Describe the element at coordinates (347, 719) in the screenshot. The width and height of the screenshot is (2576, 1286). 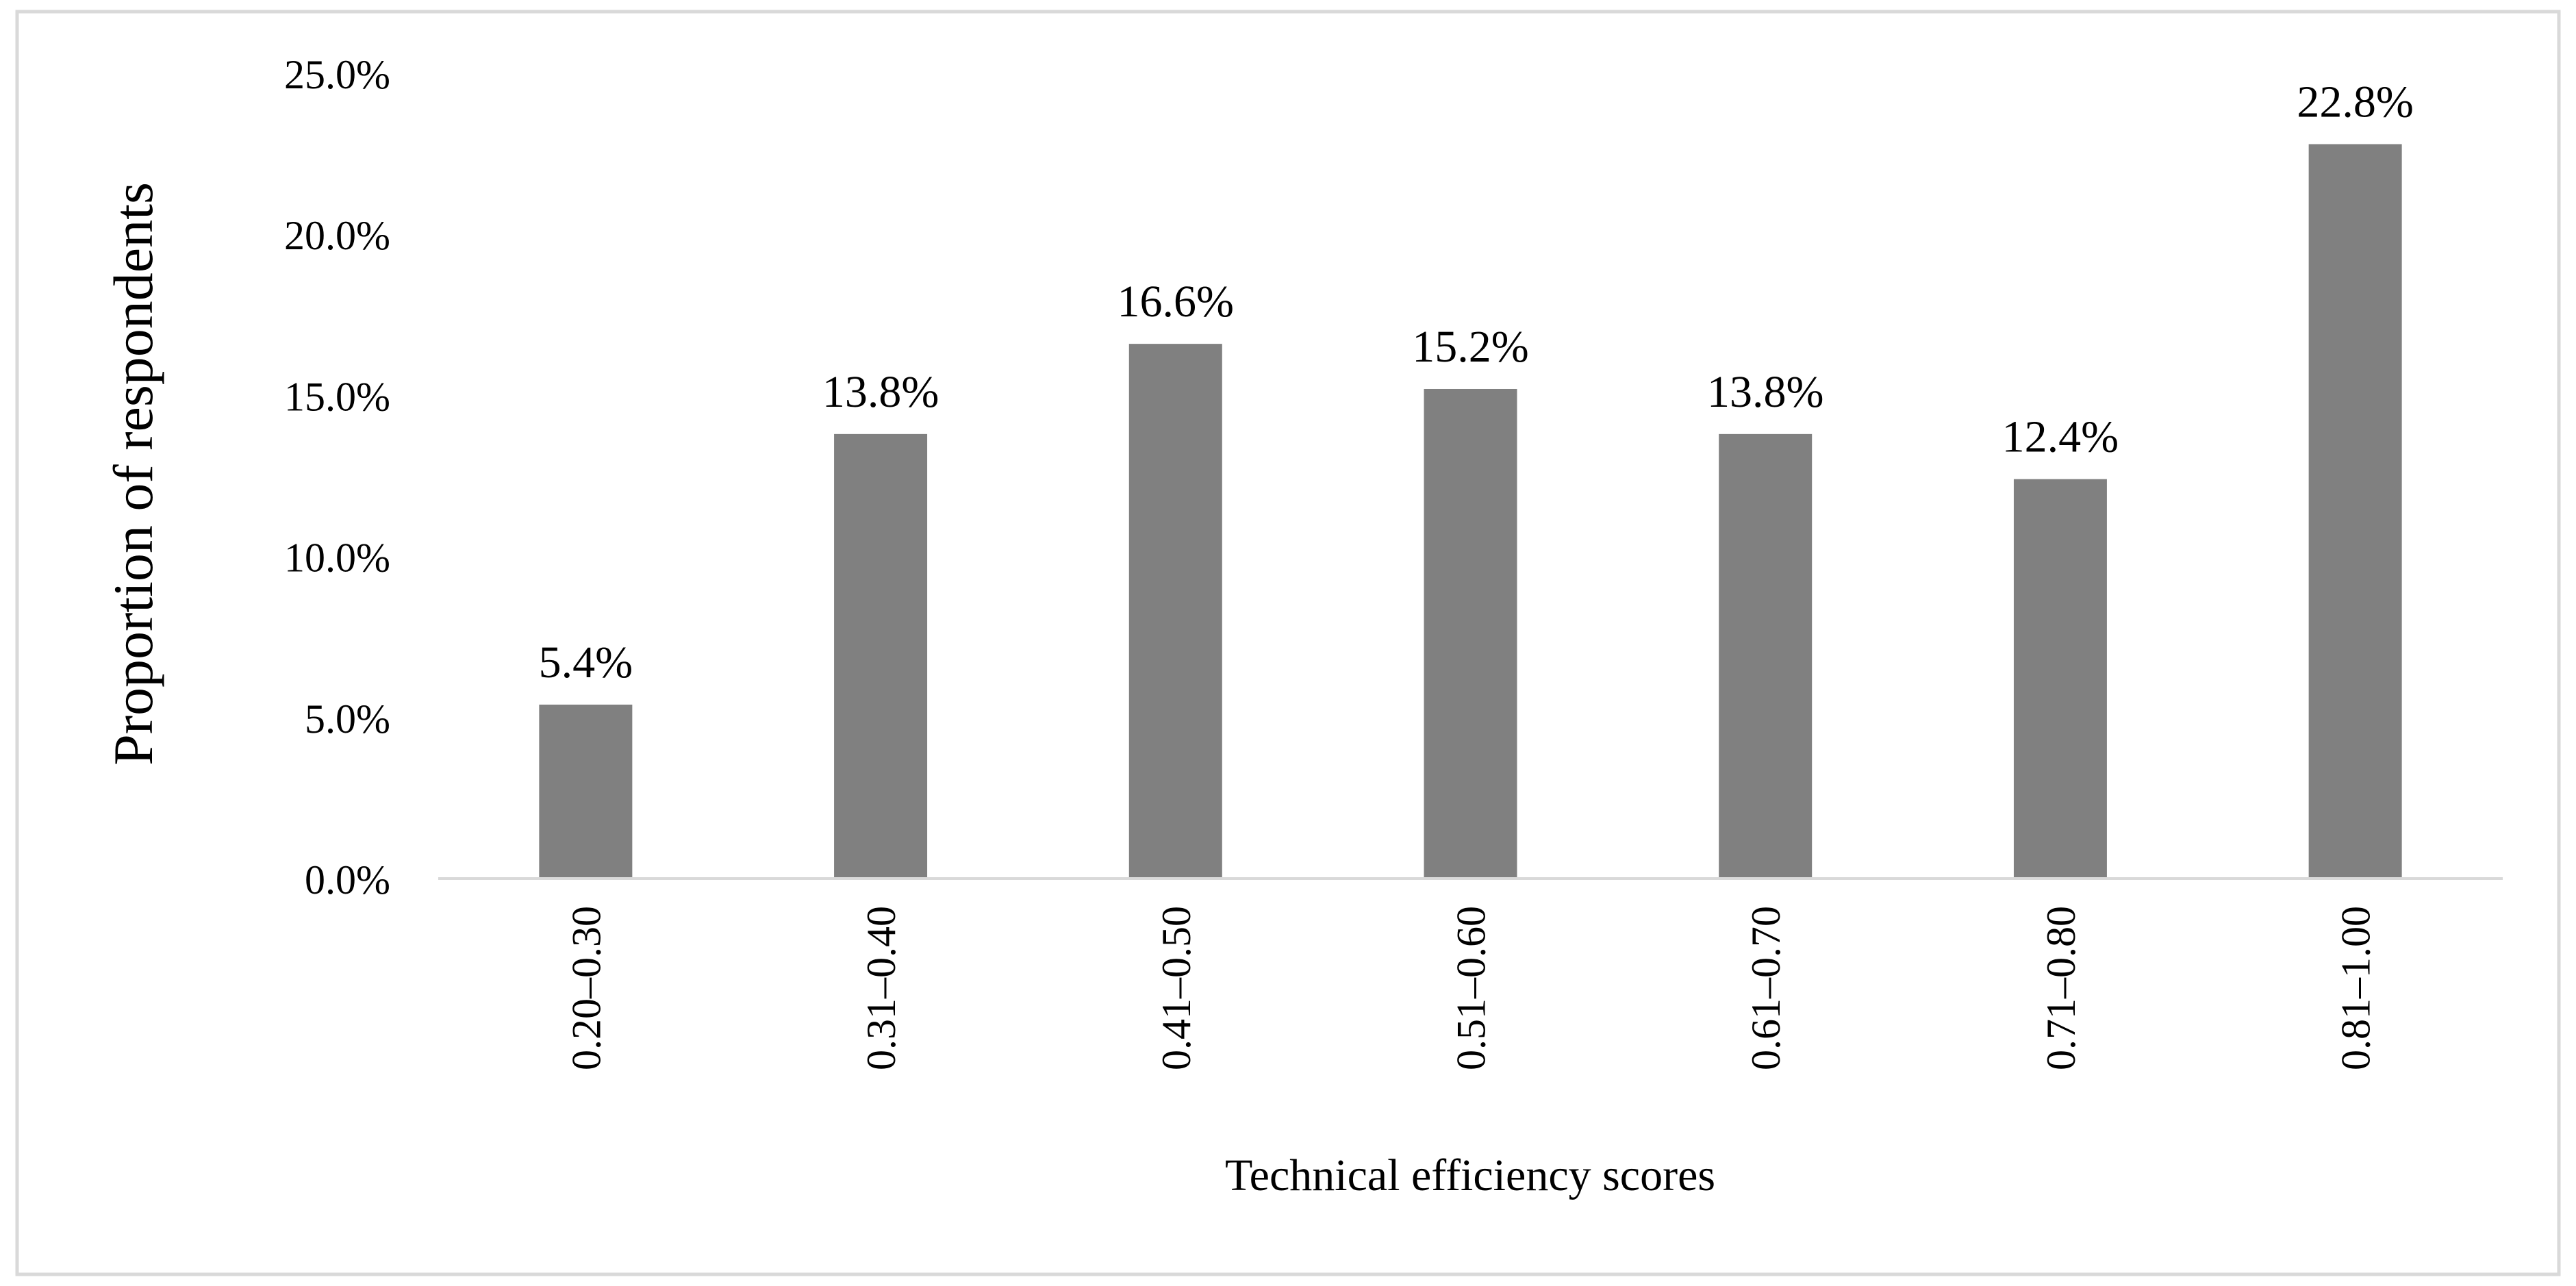
I see `y-tick-label: 5.0%` at that location.